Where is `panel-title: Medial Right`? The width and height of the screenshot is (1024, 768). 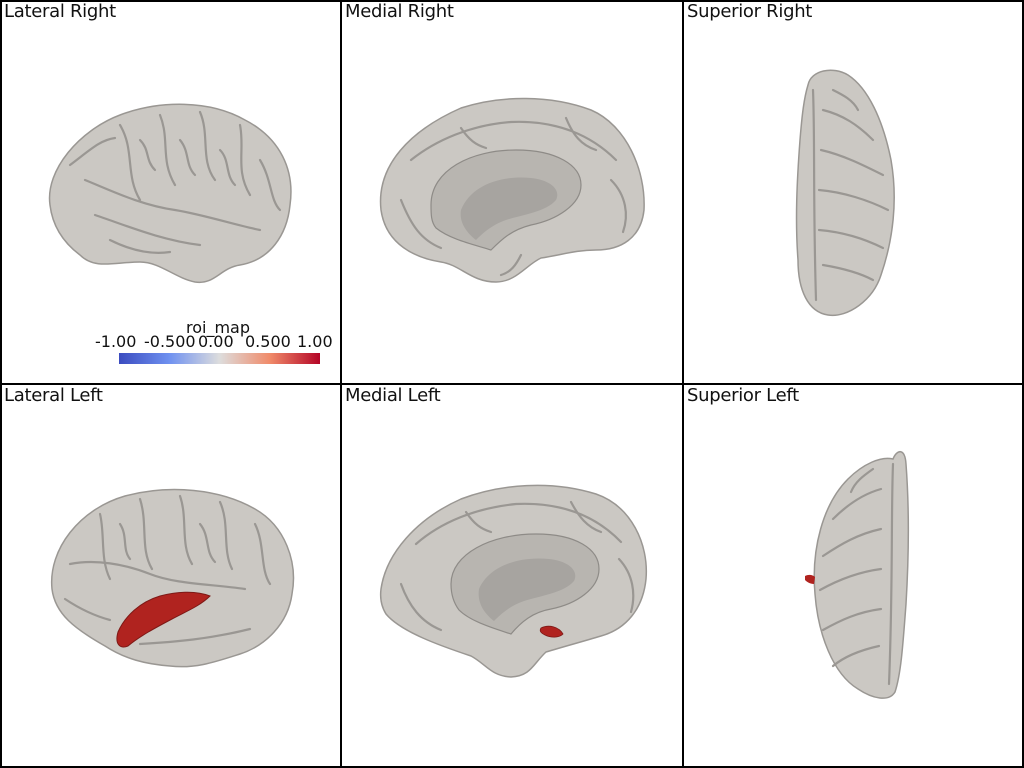 panel-title: Medial Right is located at coordinates (399, 11).